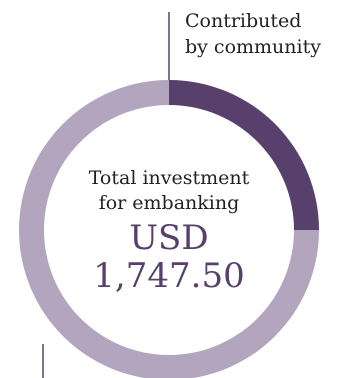 The width and height of the screenshot is (339, 378). What do you see at coordinates (169, 238) in the screenshot?
I see `center-currency: USD` at bounding box center [169, 238].